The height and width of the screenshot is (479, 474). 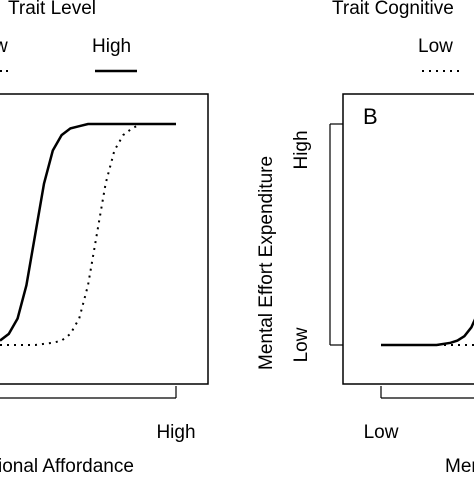 I want to click on y-tick-label-low-b: Low, so click(x=301, y=344).